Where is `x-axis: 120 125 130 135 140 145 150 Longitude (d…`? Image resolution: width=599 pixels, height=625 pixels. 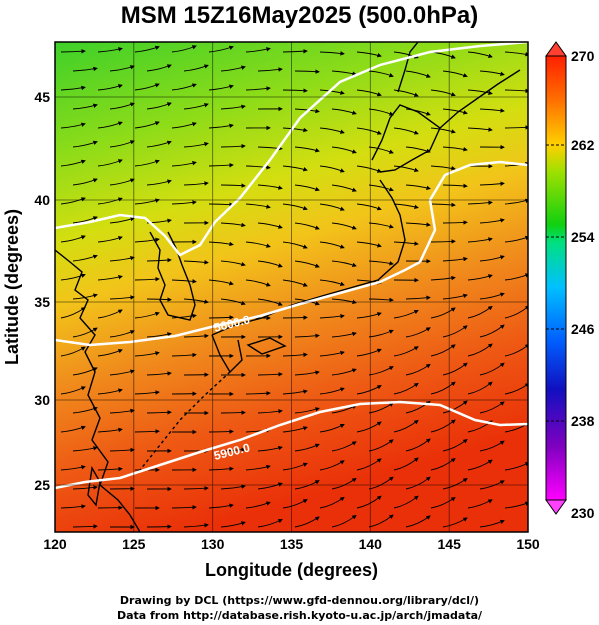
x-axis: 120 125 130 135 140 145 150 Longitude (d… is located at coordinates (291, 558).